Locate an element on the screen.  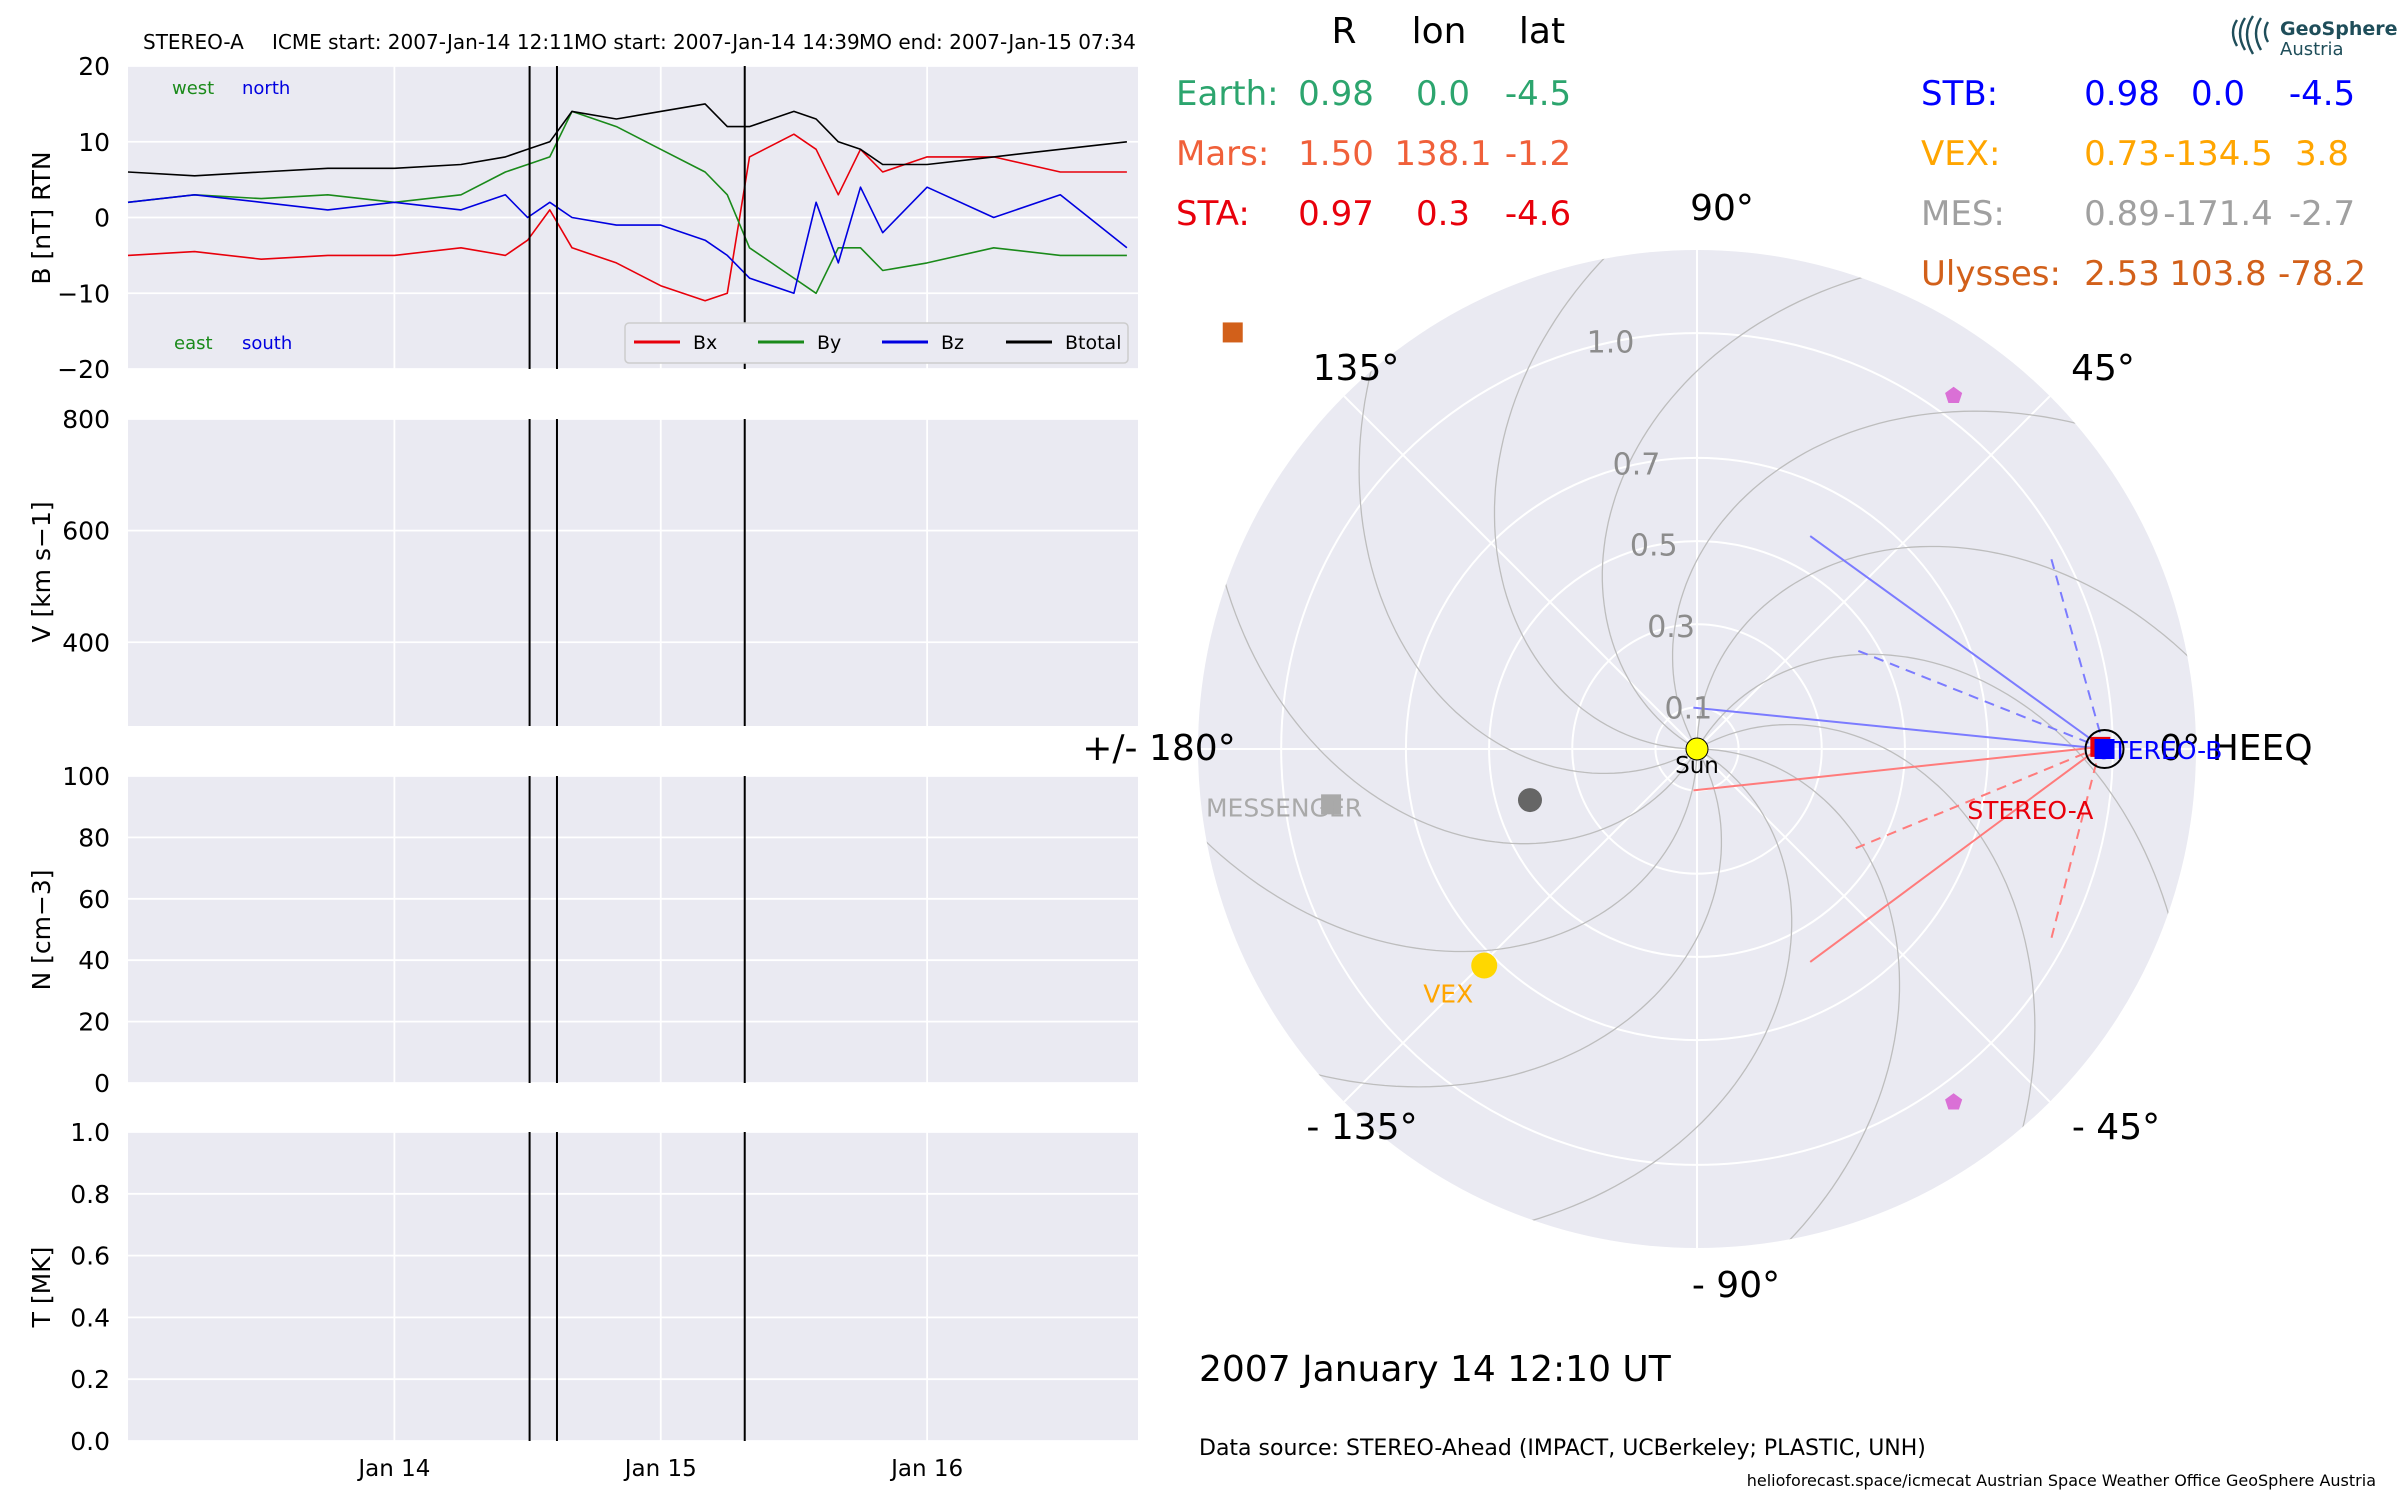
logo-line1: GeoSphere is located at coordinates (2339, 29).